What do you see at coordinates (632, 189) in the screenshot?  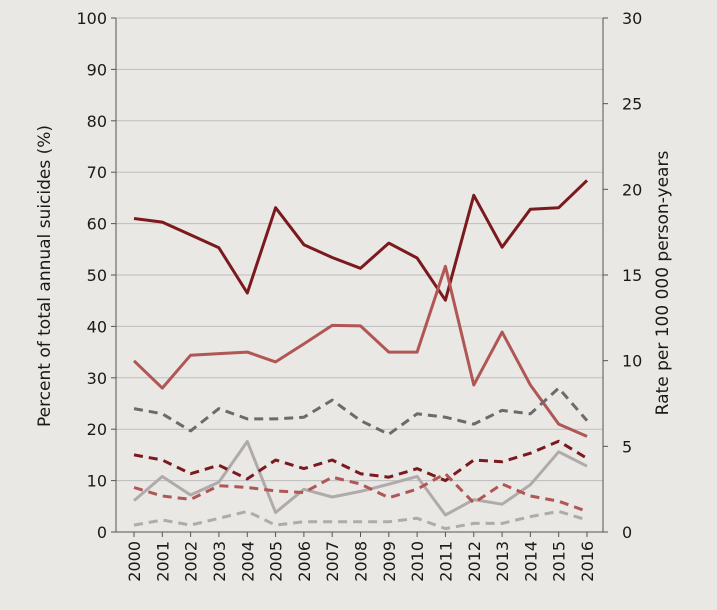 I see `y2-tick-label: 20` at bounding box center [632, 189].